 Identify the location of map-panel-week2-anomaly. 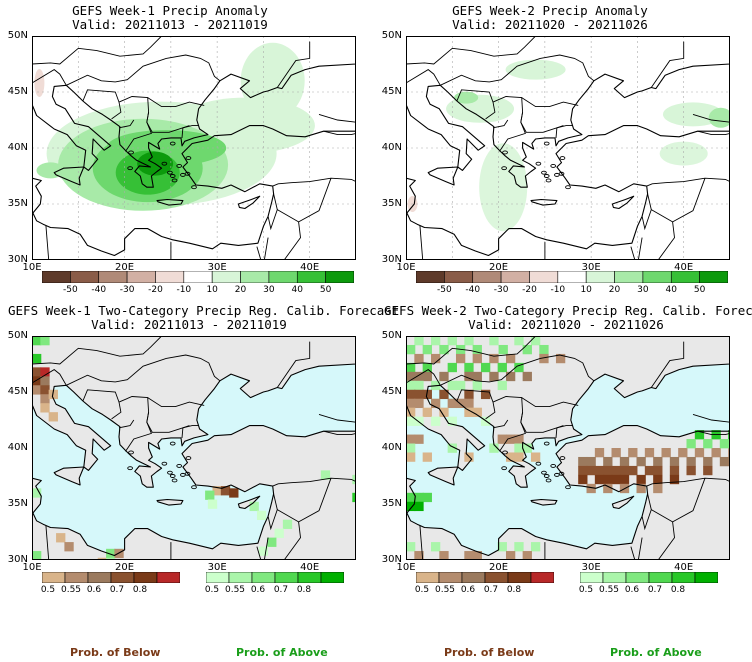
(568, 148).